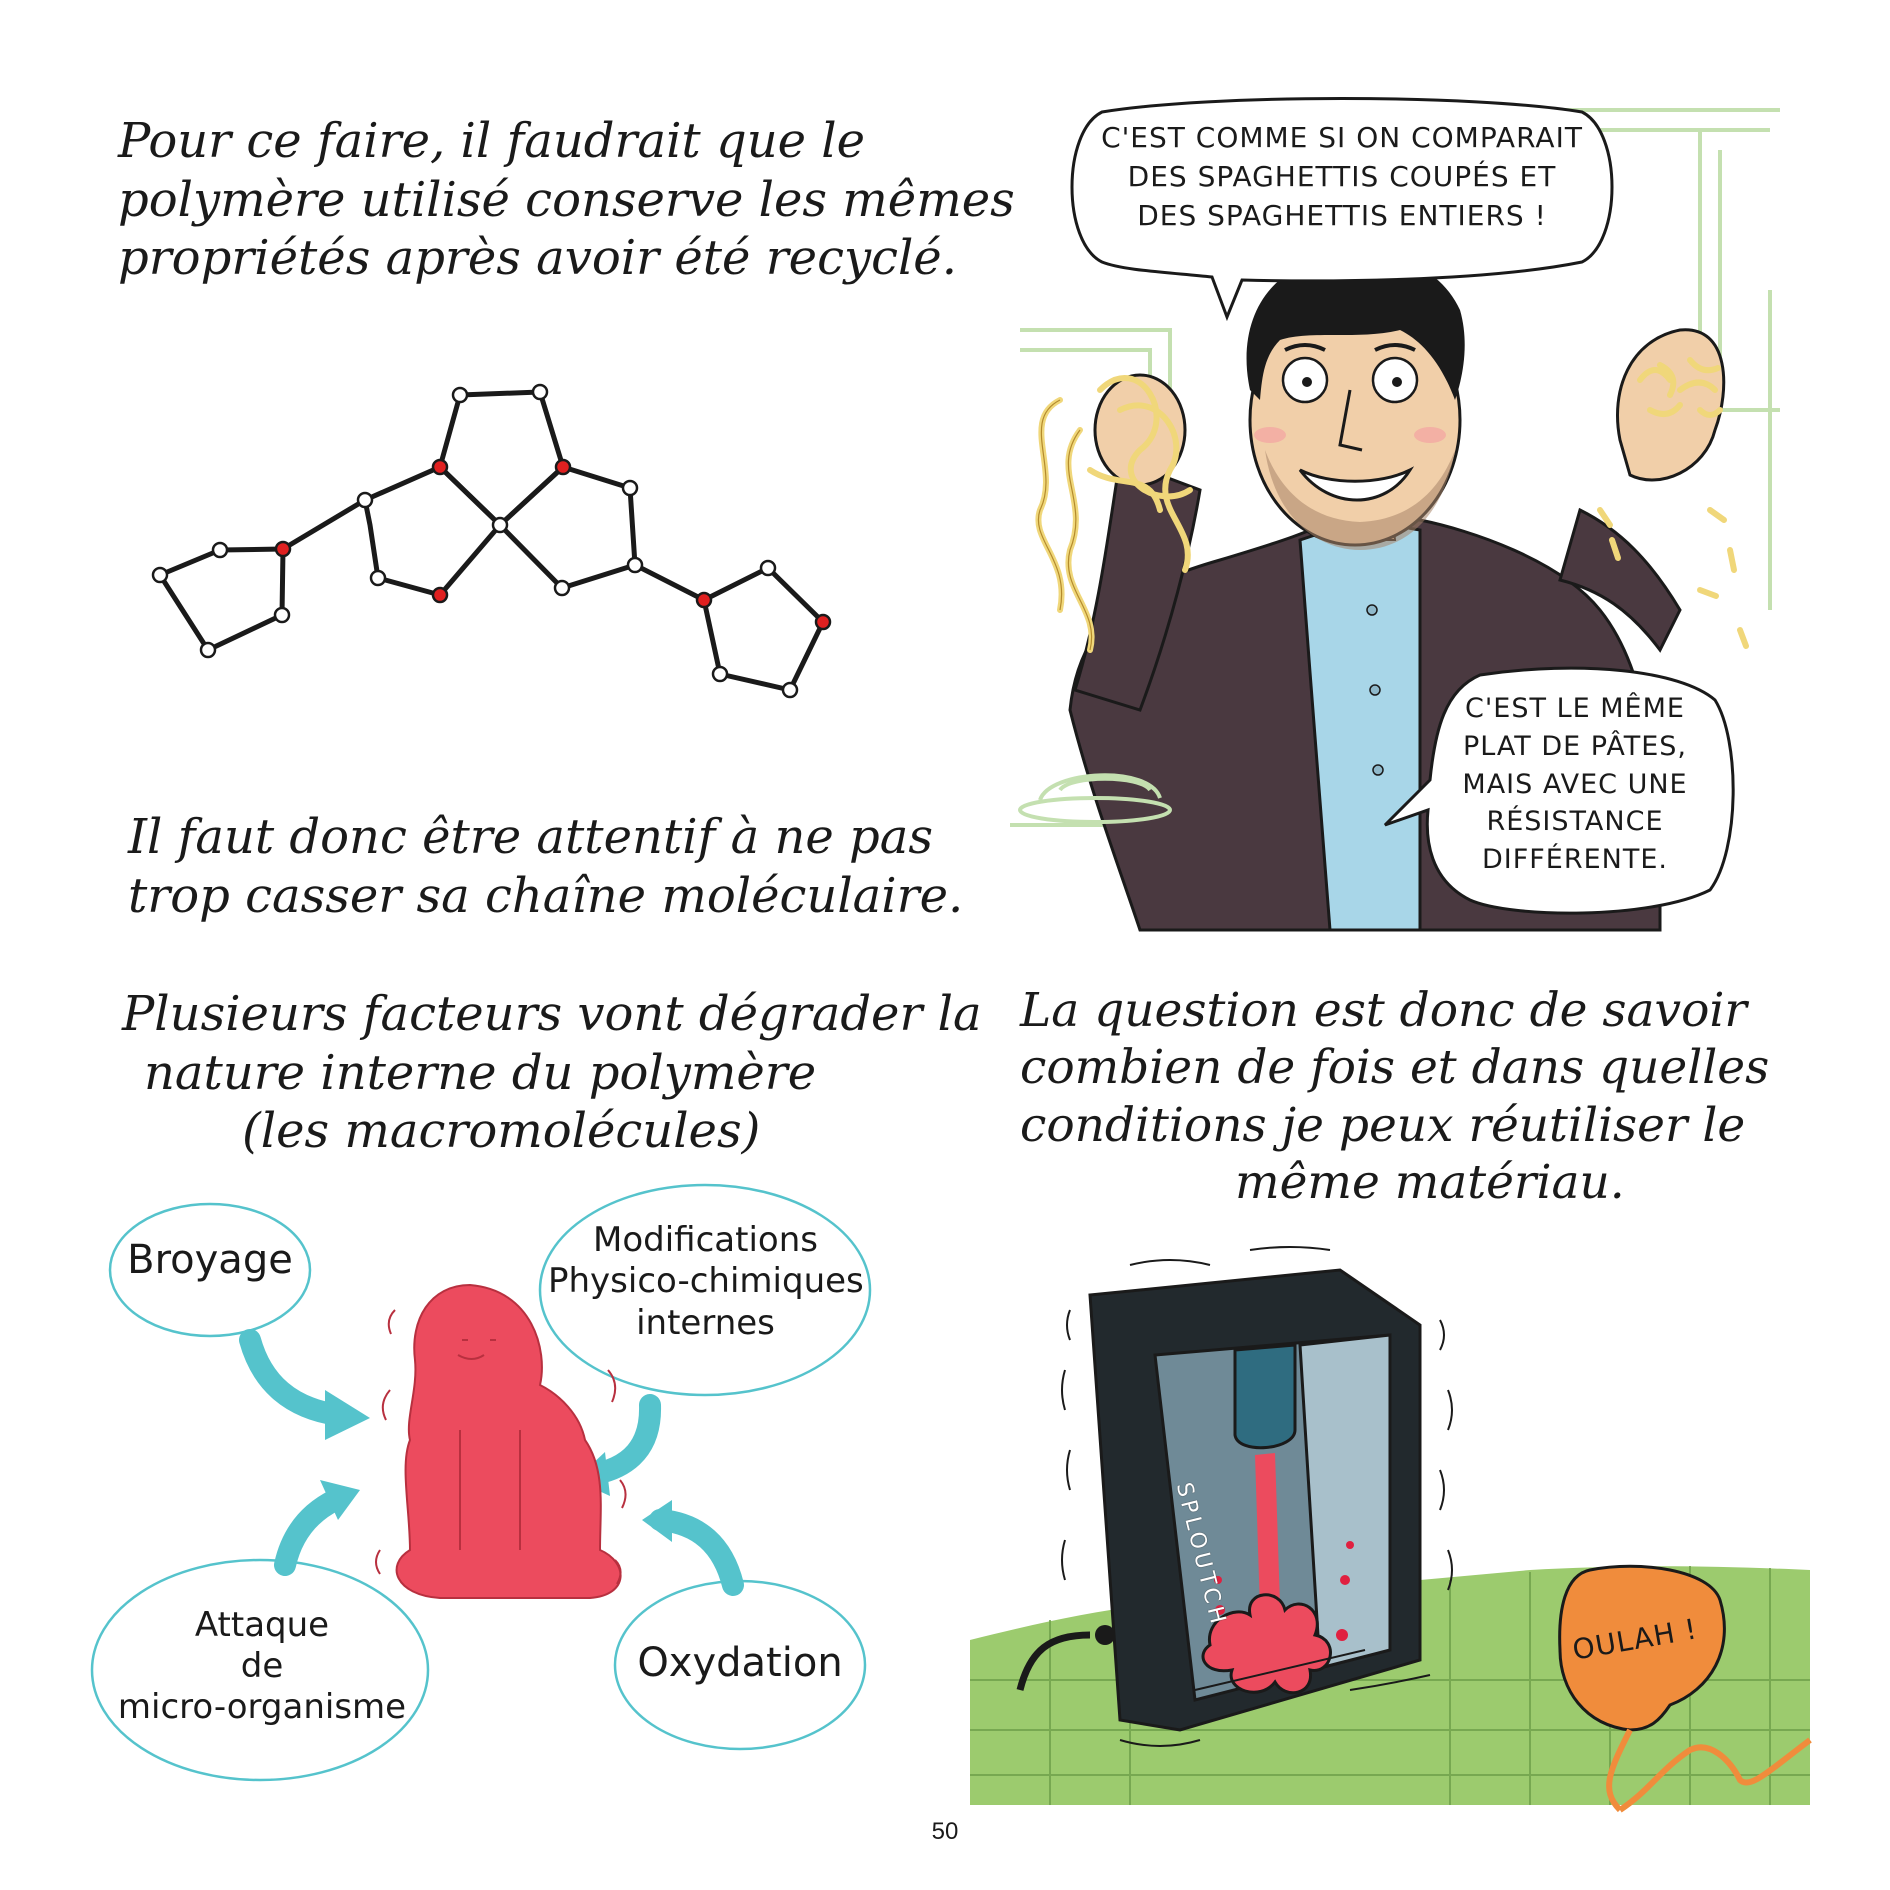  What do you see at coordinates (1255, 1500) in the screenshot?
I see `machine` at bounding box center [1255, 1500].